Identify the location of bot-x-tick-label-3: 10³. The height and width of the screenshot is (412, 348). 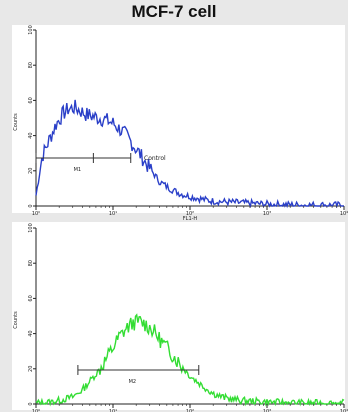
(267, 410).